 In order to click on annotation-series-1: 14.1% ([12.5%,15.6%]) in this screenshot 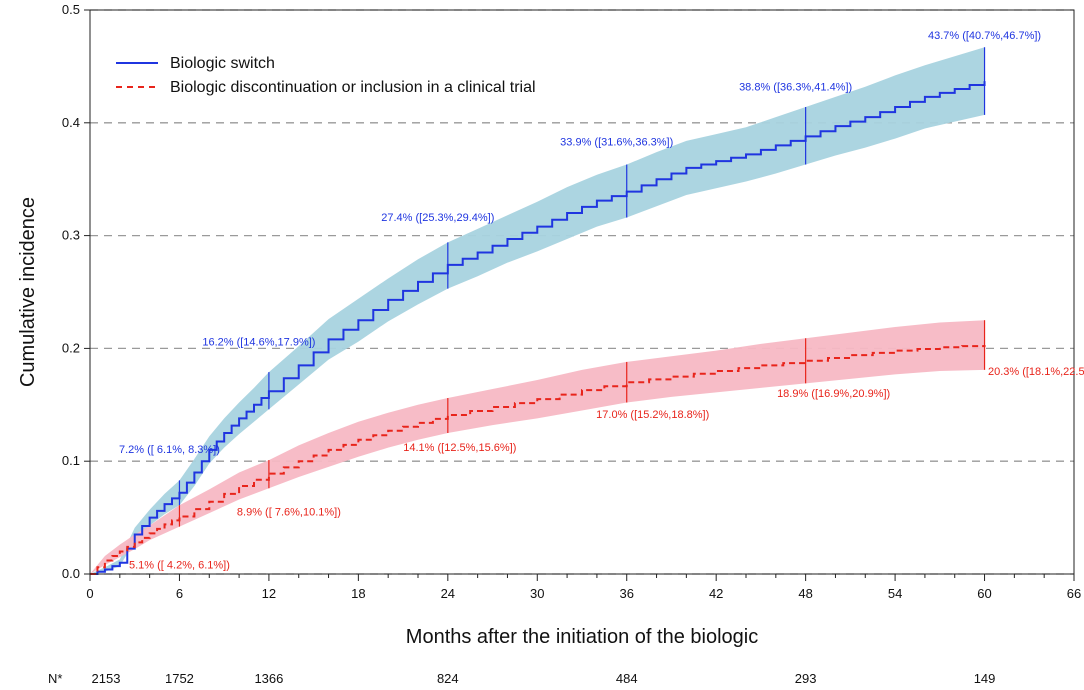, I will do `click(459, 448)`.